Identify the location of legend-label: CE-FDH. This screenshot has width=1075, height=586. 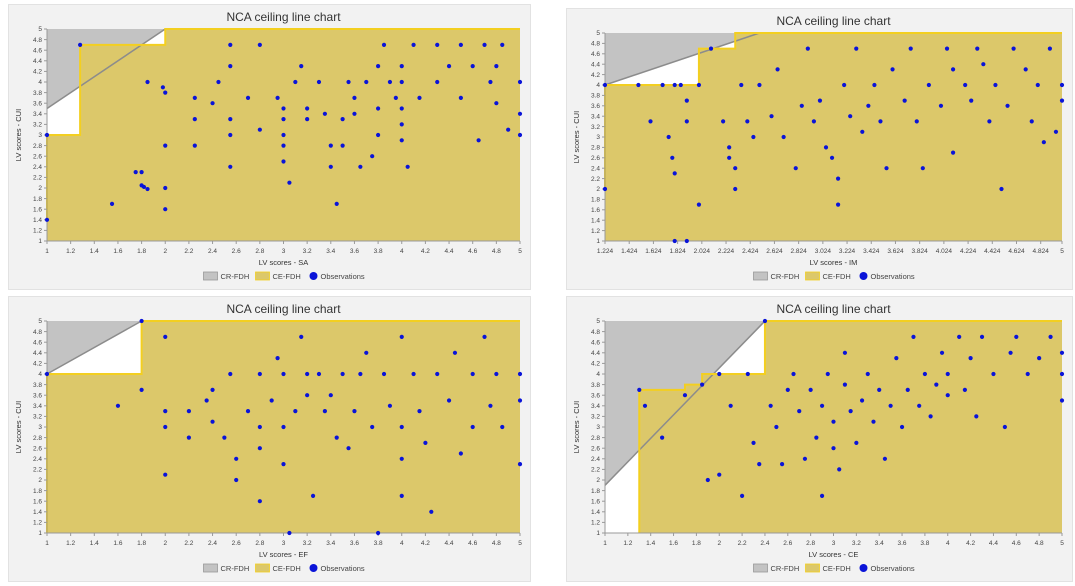
(837, 568).